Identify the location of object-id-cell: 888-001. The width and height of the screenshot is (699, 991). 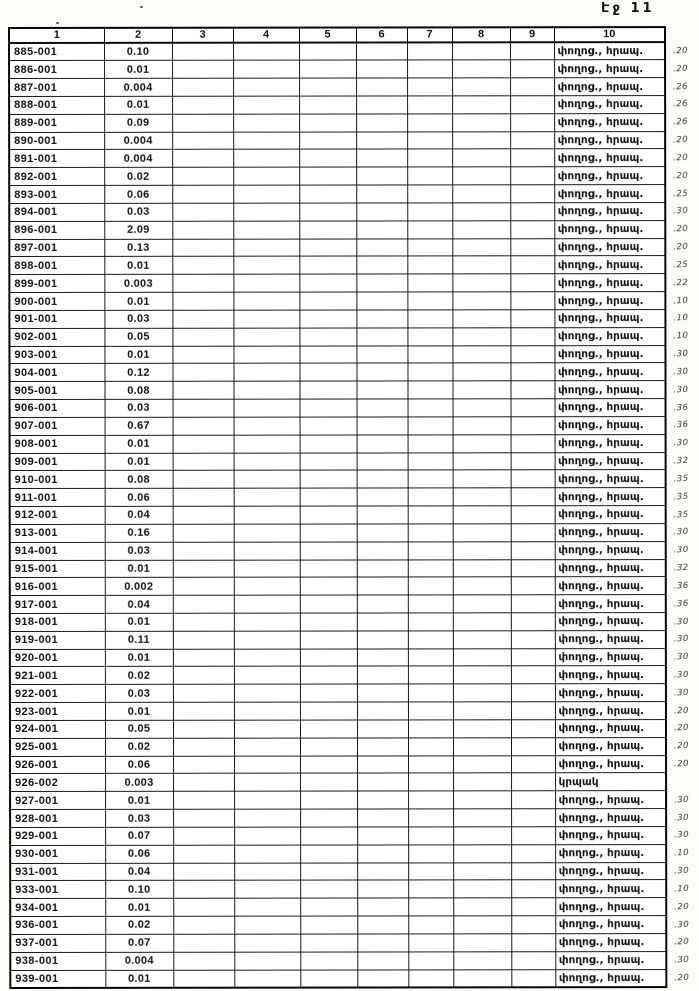
(57, 105).